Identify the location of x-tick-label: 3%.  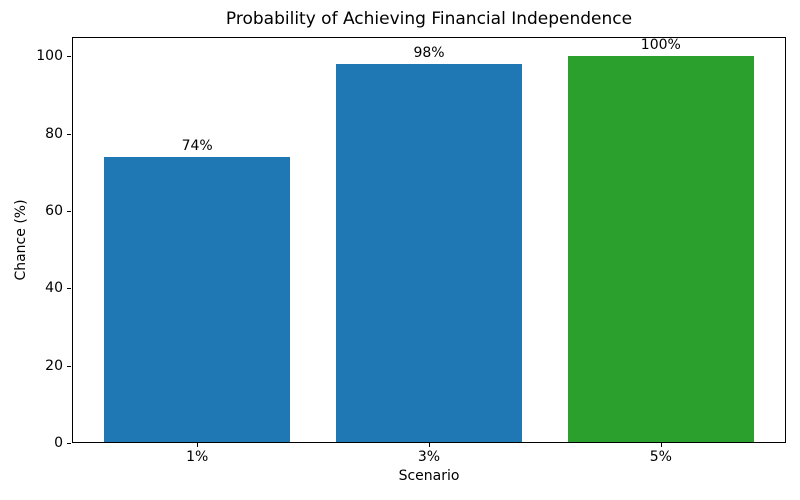
(429, 457).